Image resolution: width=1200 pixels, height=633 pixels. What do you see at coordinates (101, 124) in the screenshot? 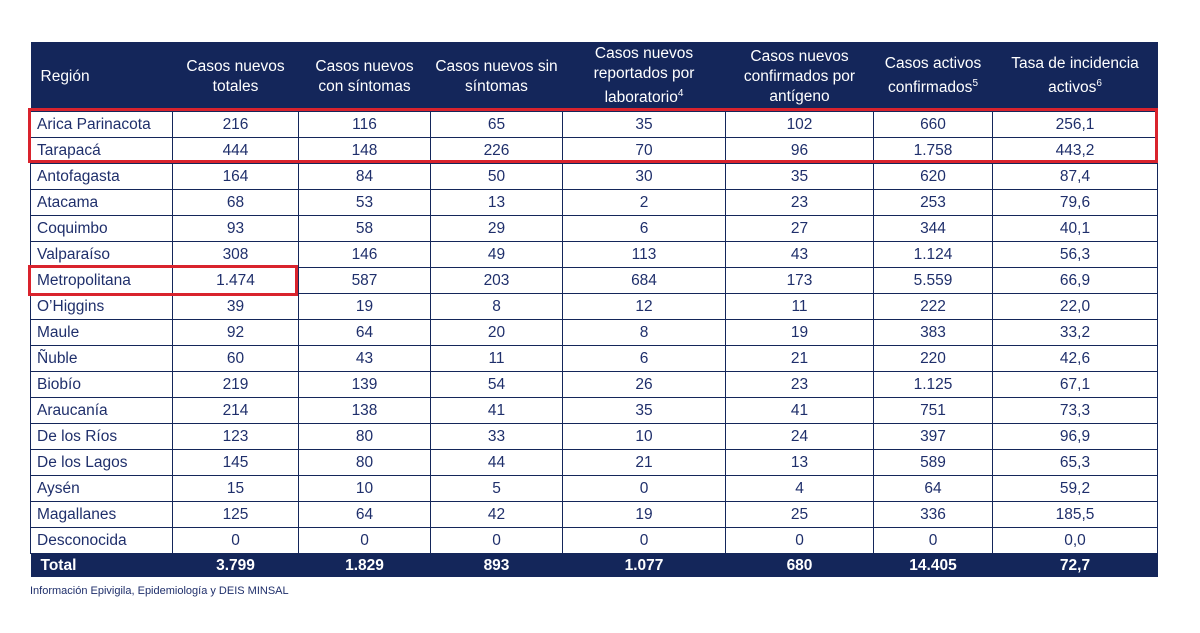
I see `region-name: Arica Parinacota` at bounding box center [101, 124].